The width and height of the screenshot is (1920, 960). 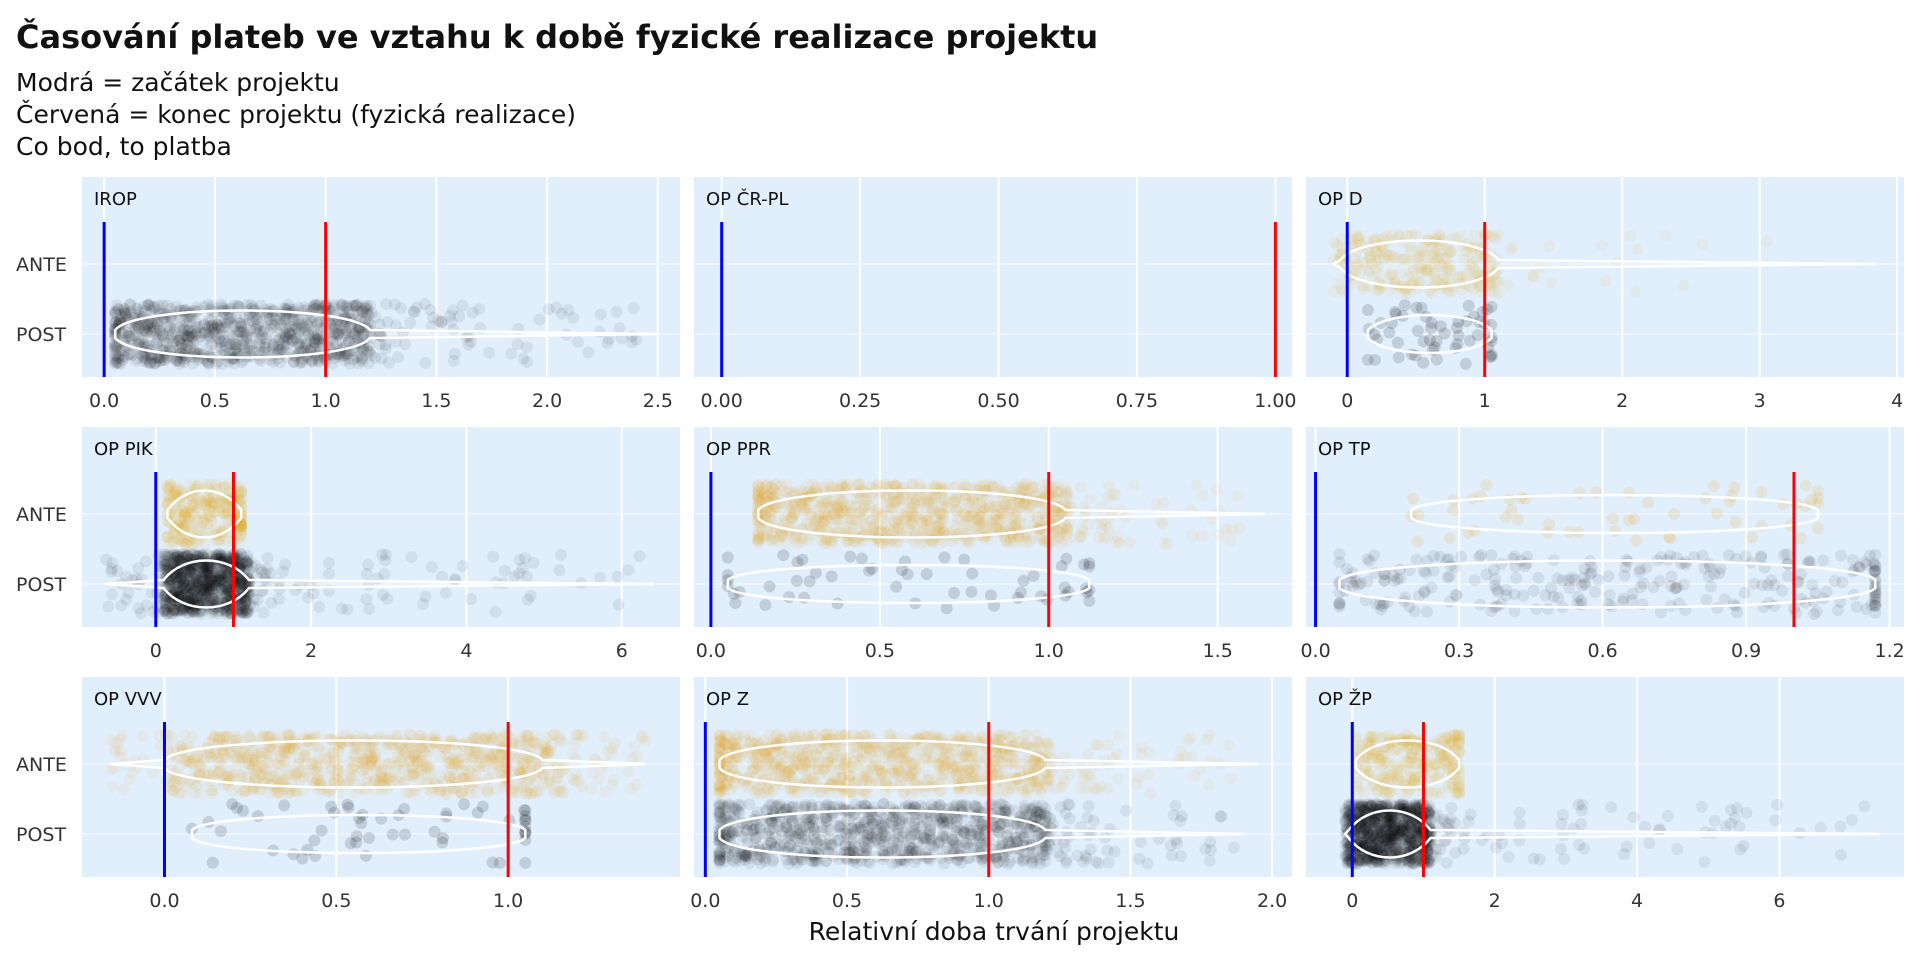 What do you see at coordinates (747, 199) in the screenshot?
I see `facet-title: OP ČR-PL` at bounding box center [747, 199].